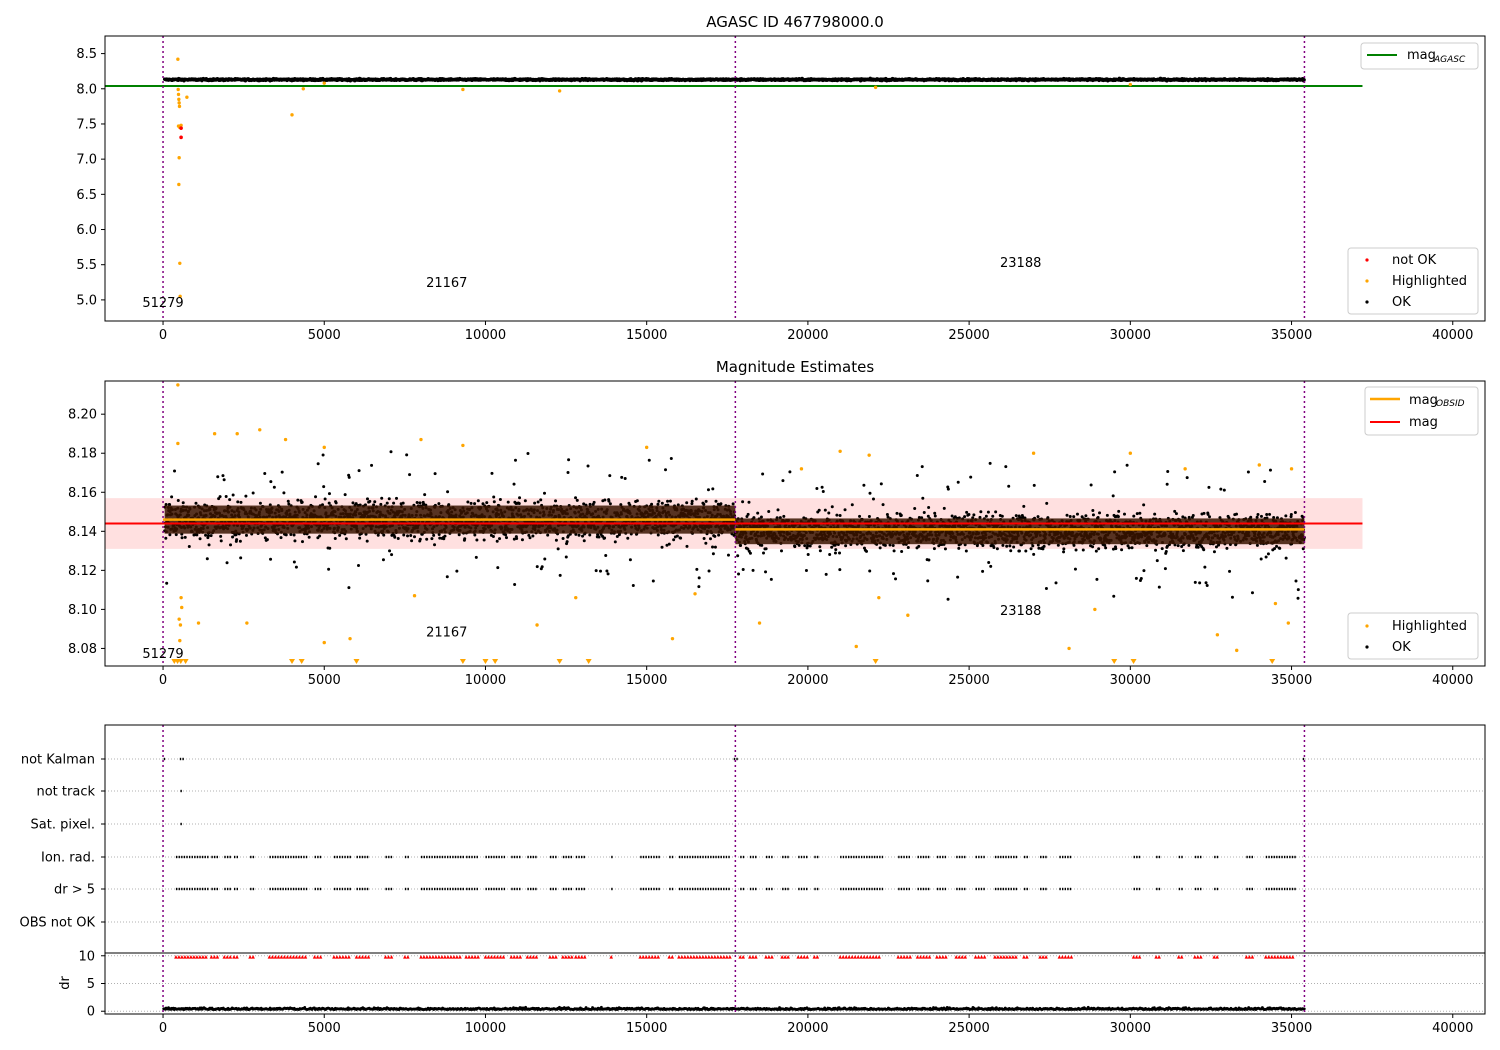  What do you see at coordinates (1421, 55) in the screenshot?
I see `mag-agasc-legend-label: mag` at bounding box center [1421, 55].